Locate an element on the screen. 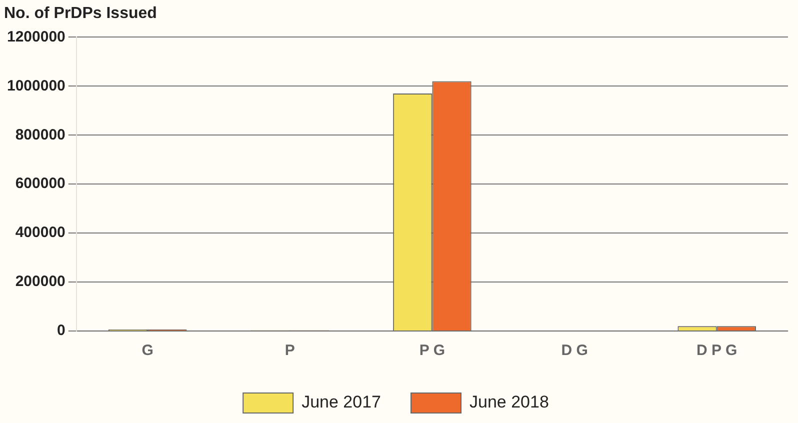 Image resolution: width=798 pixels, height=423 pixels. legend-label: June 2018 is located at coordinates (509, 402).